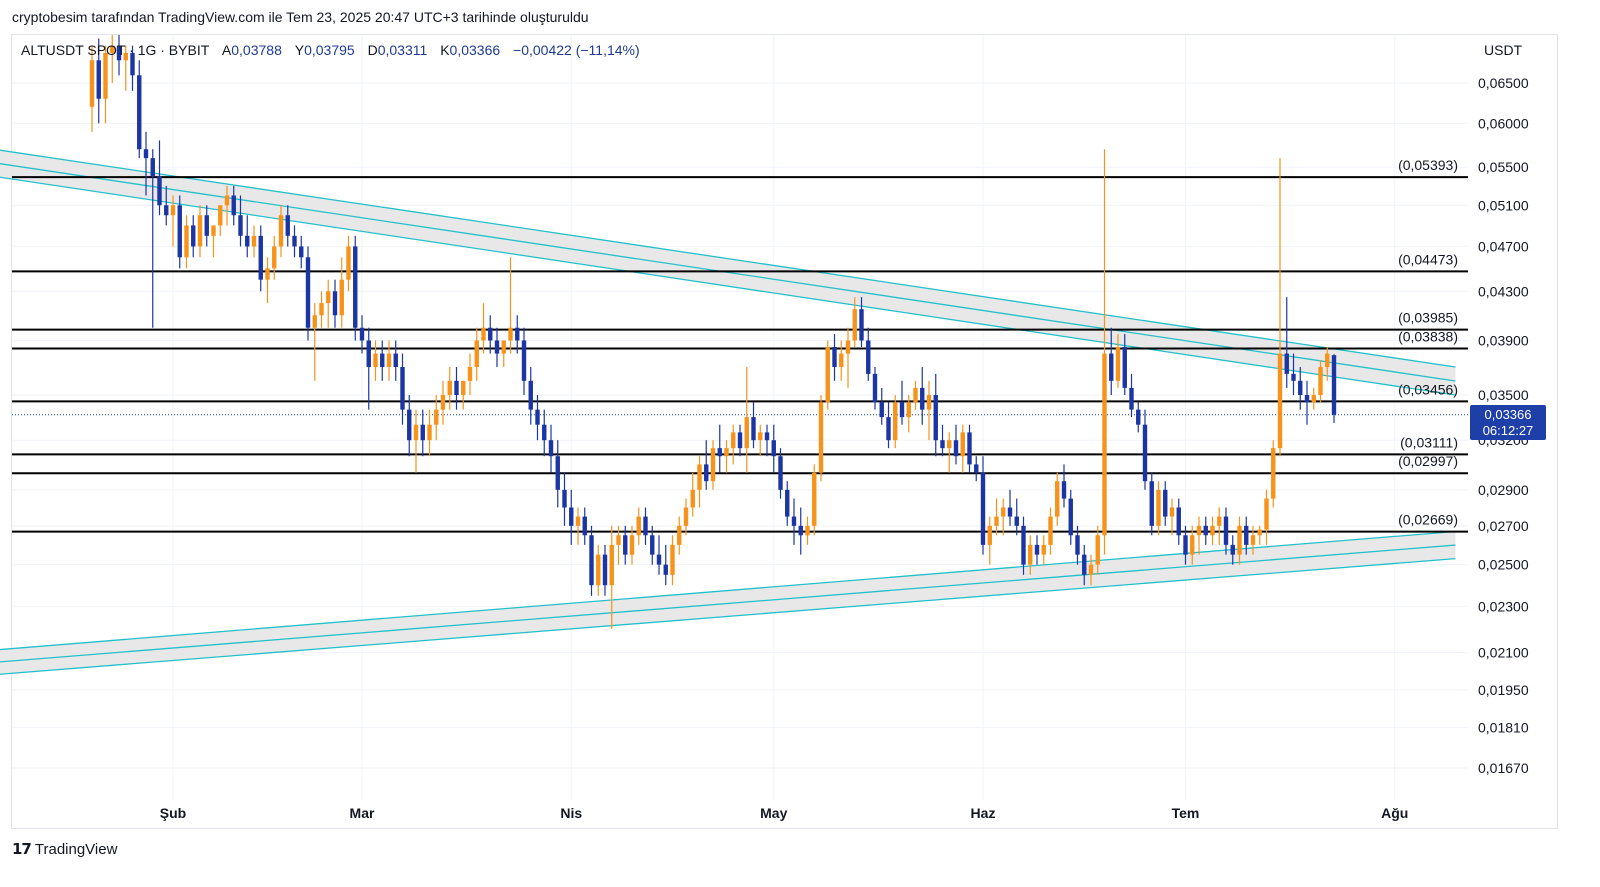  I want to click on y-tick-label: 0,01950, so click(1503, 690).